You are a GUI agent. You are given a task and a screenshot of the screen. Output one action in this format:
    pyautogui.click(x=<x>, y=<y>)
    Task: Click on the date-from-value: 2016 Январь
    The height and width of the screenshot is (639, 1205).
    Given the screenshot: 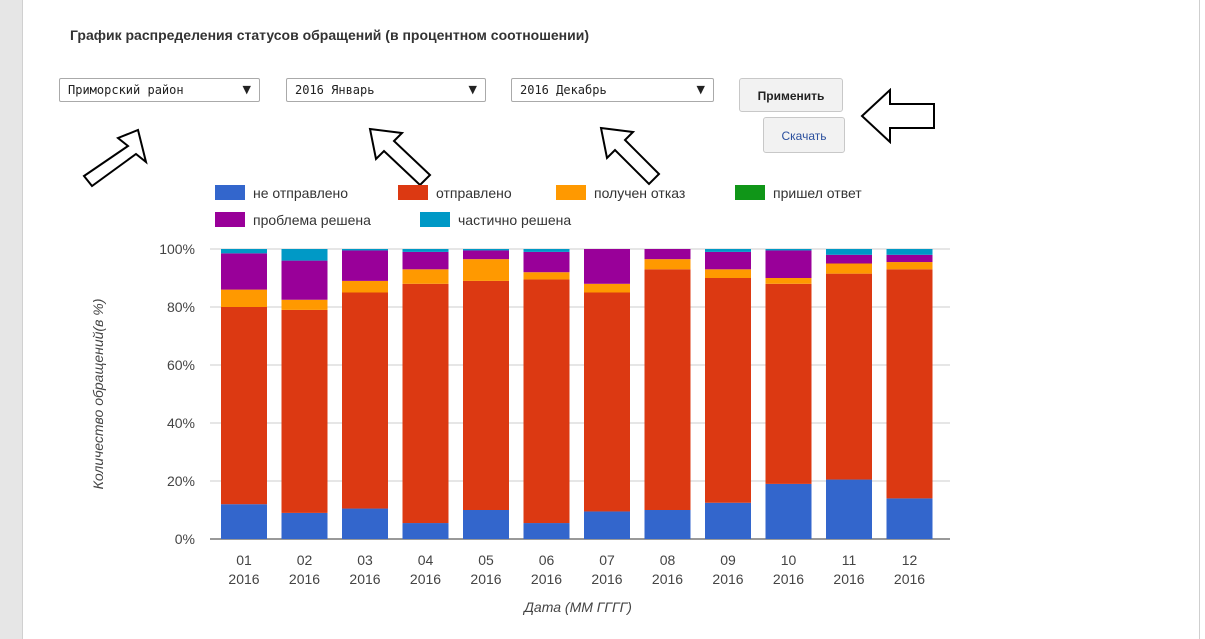 What is the action you would take?
    pyautogui.click(x=335, y=90)
    